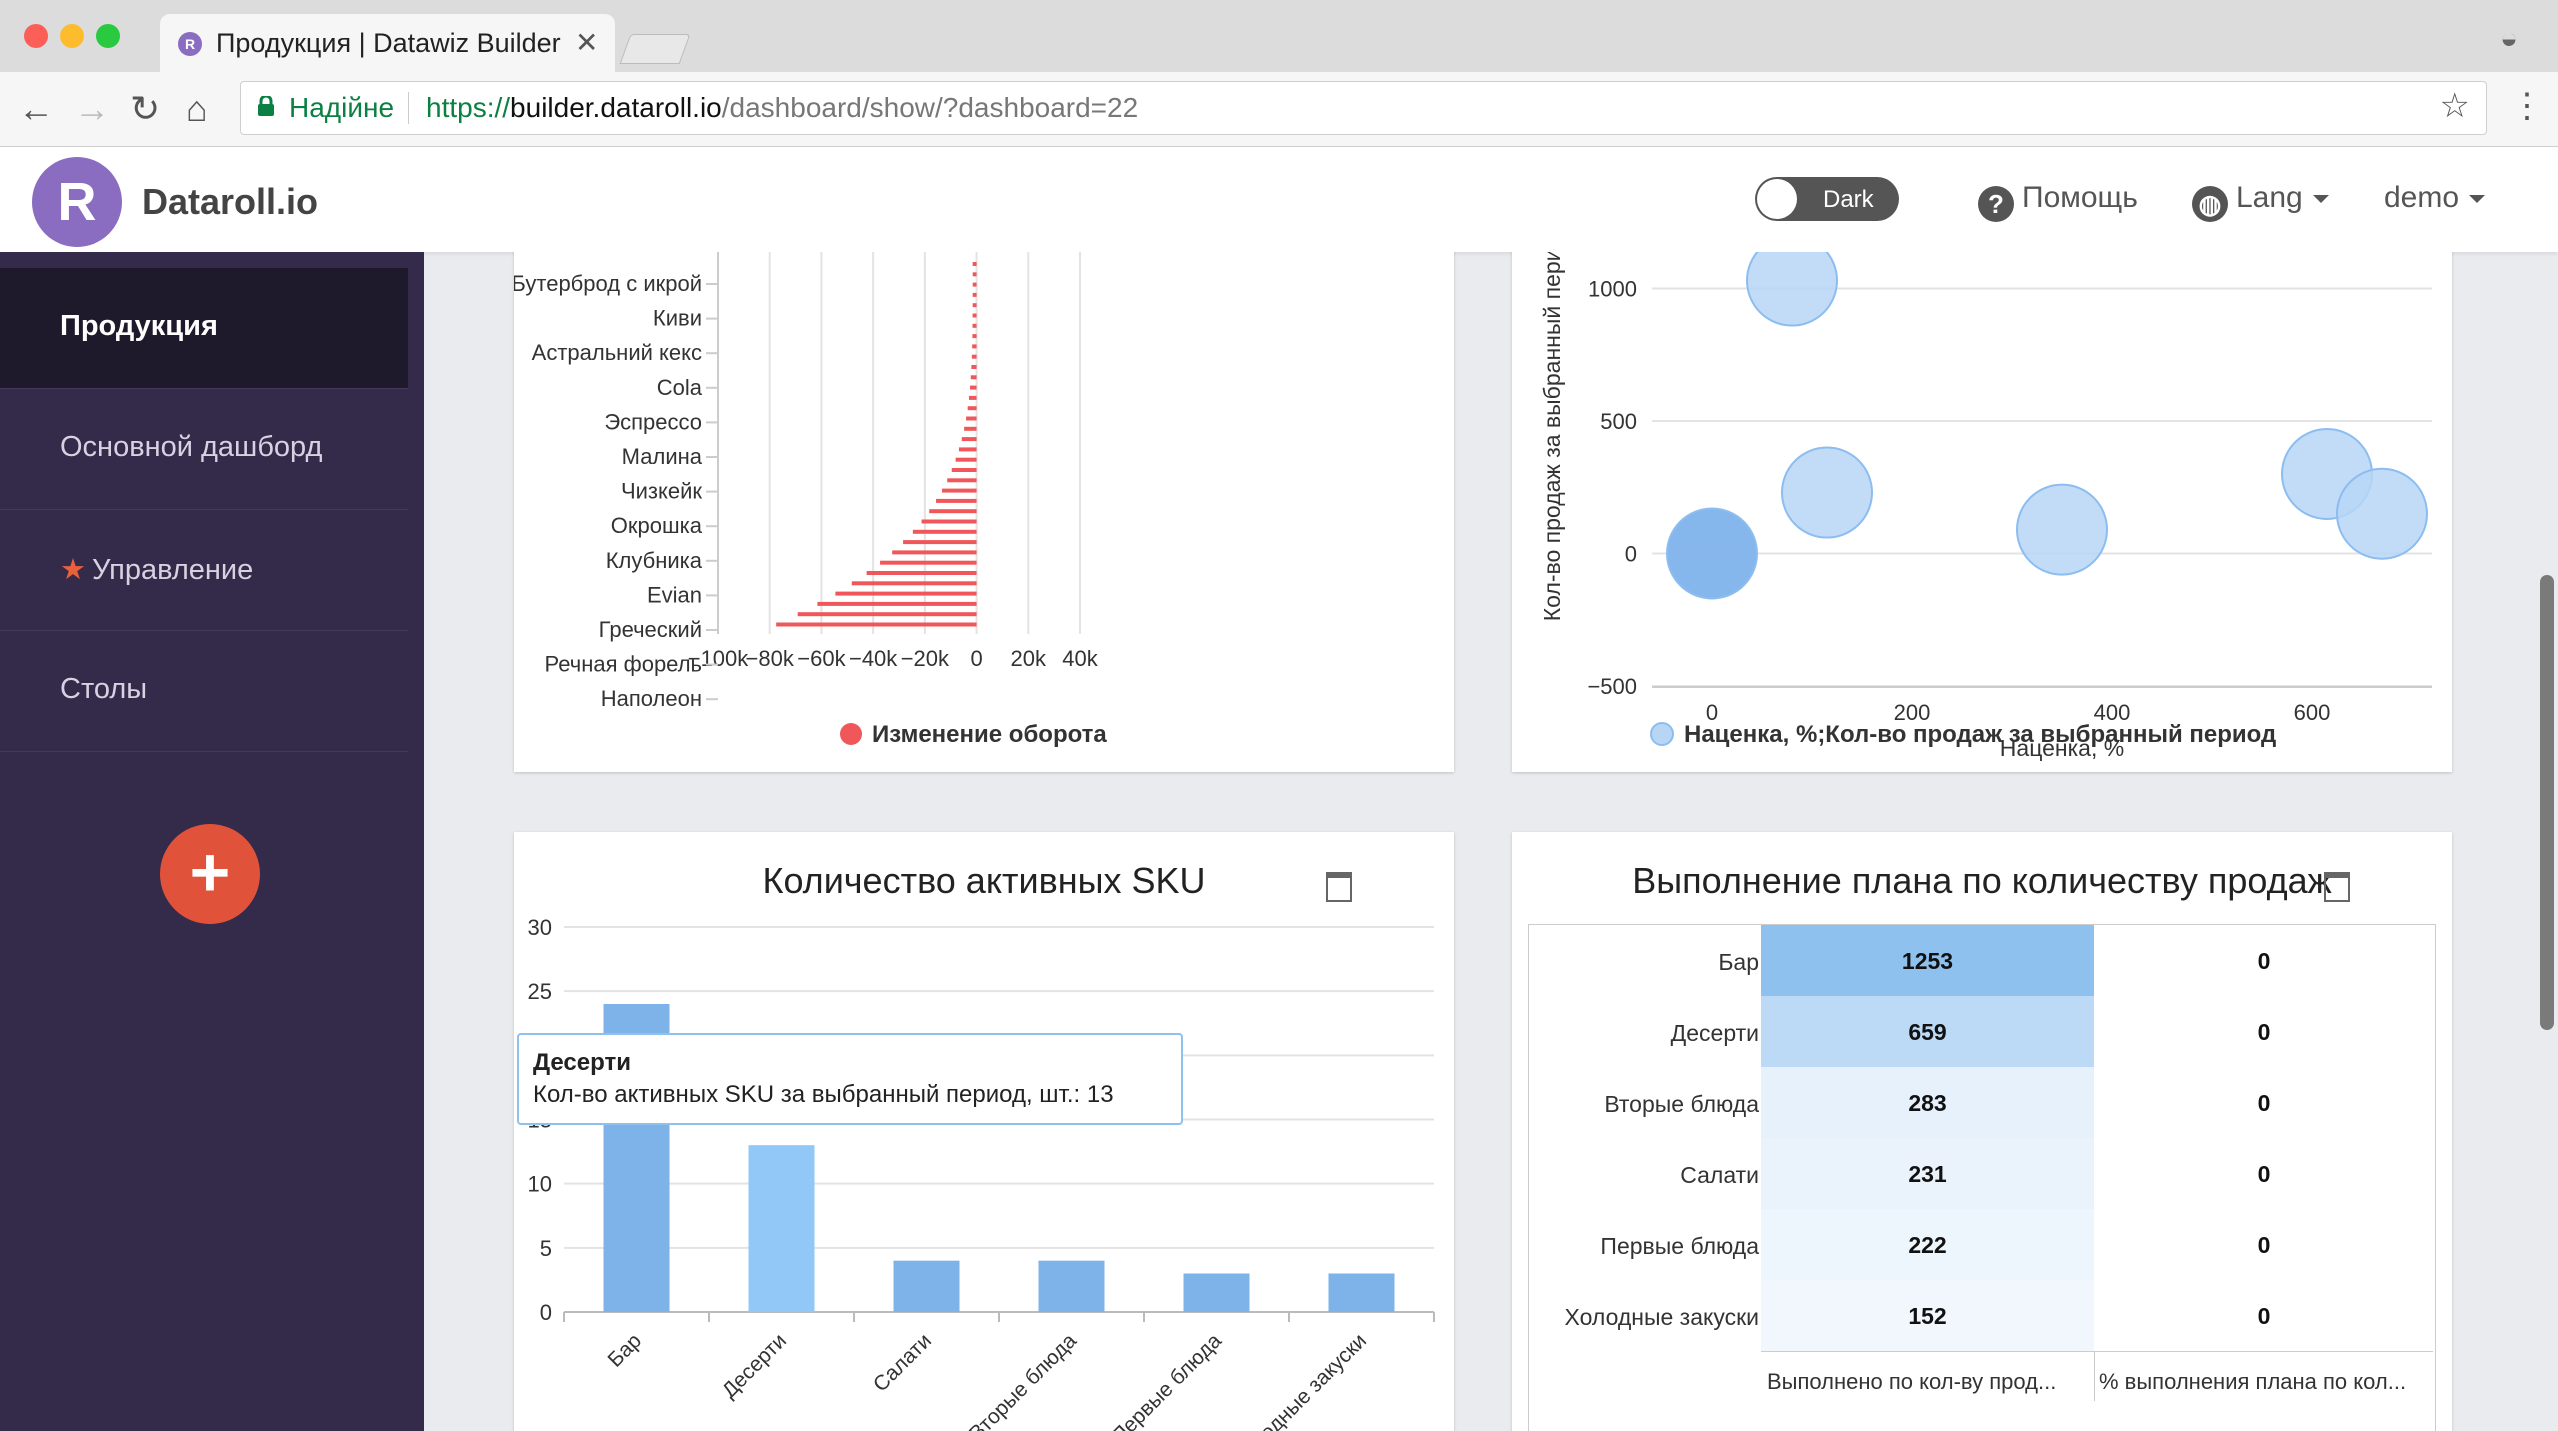 The image size is (2558, 1431). What do you see at coordinates (204, 328) in the screenshot?
I see `sidebar-item-products: Продукция` at bounding box center [204, 328].